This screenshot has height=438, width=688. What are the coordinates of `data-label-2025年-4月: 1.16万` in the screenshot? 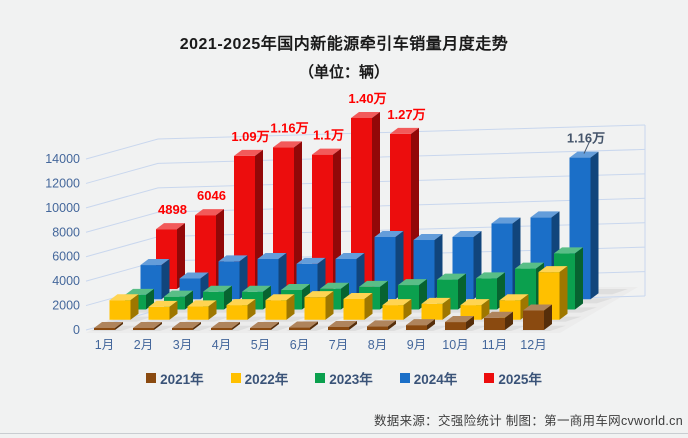 It's located at (289, 127).